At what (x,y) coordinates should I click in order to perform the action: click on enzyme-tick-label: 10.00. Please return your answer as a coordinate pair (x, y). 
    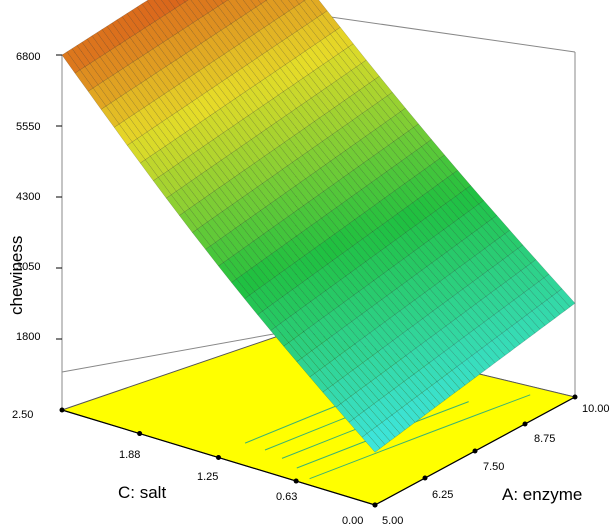
    Looking at the image, I should click on (596, 409).